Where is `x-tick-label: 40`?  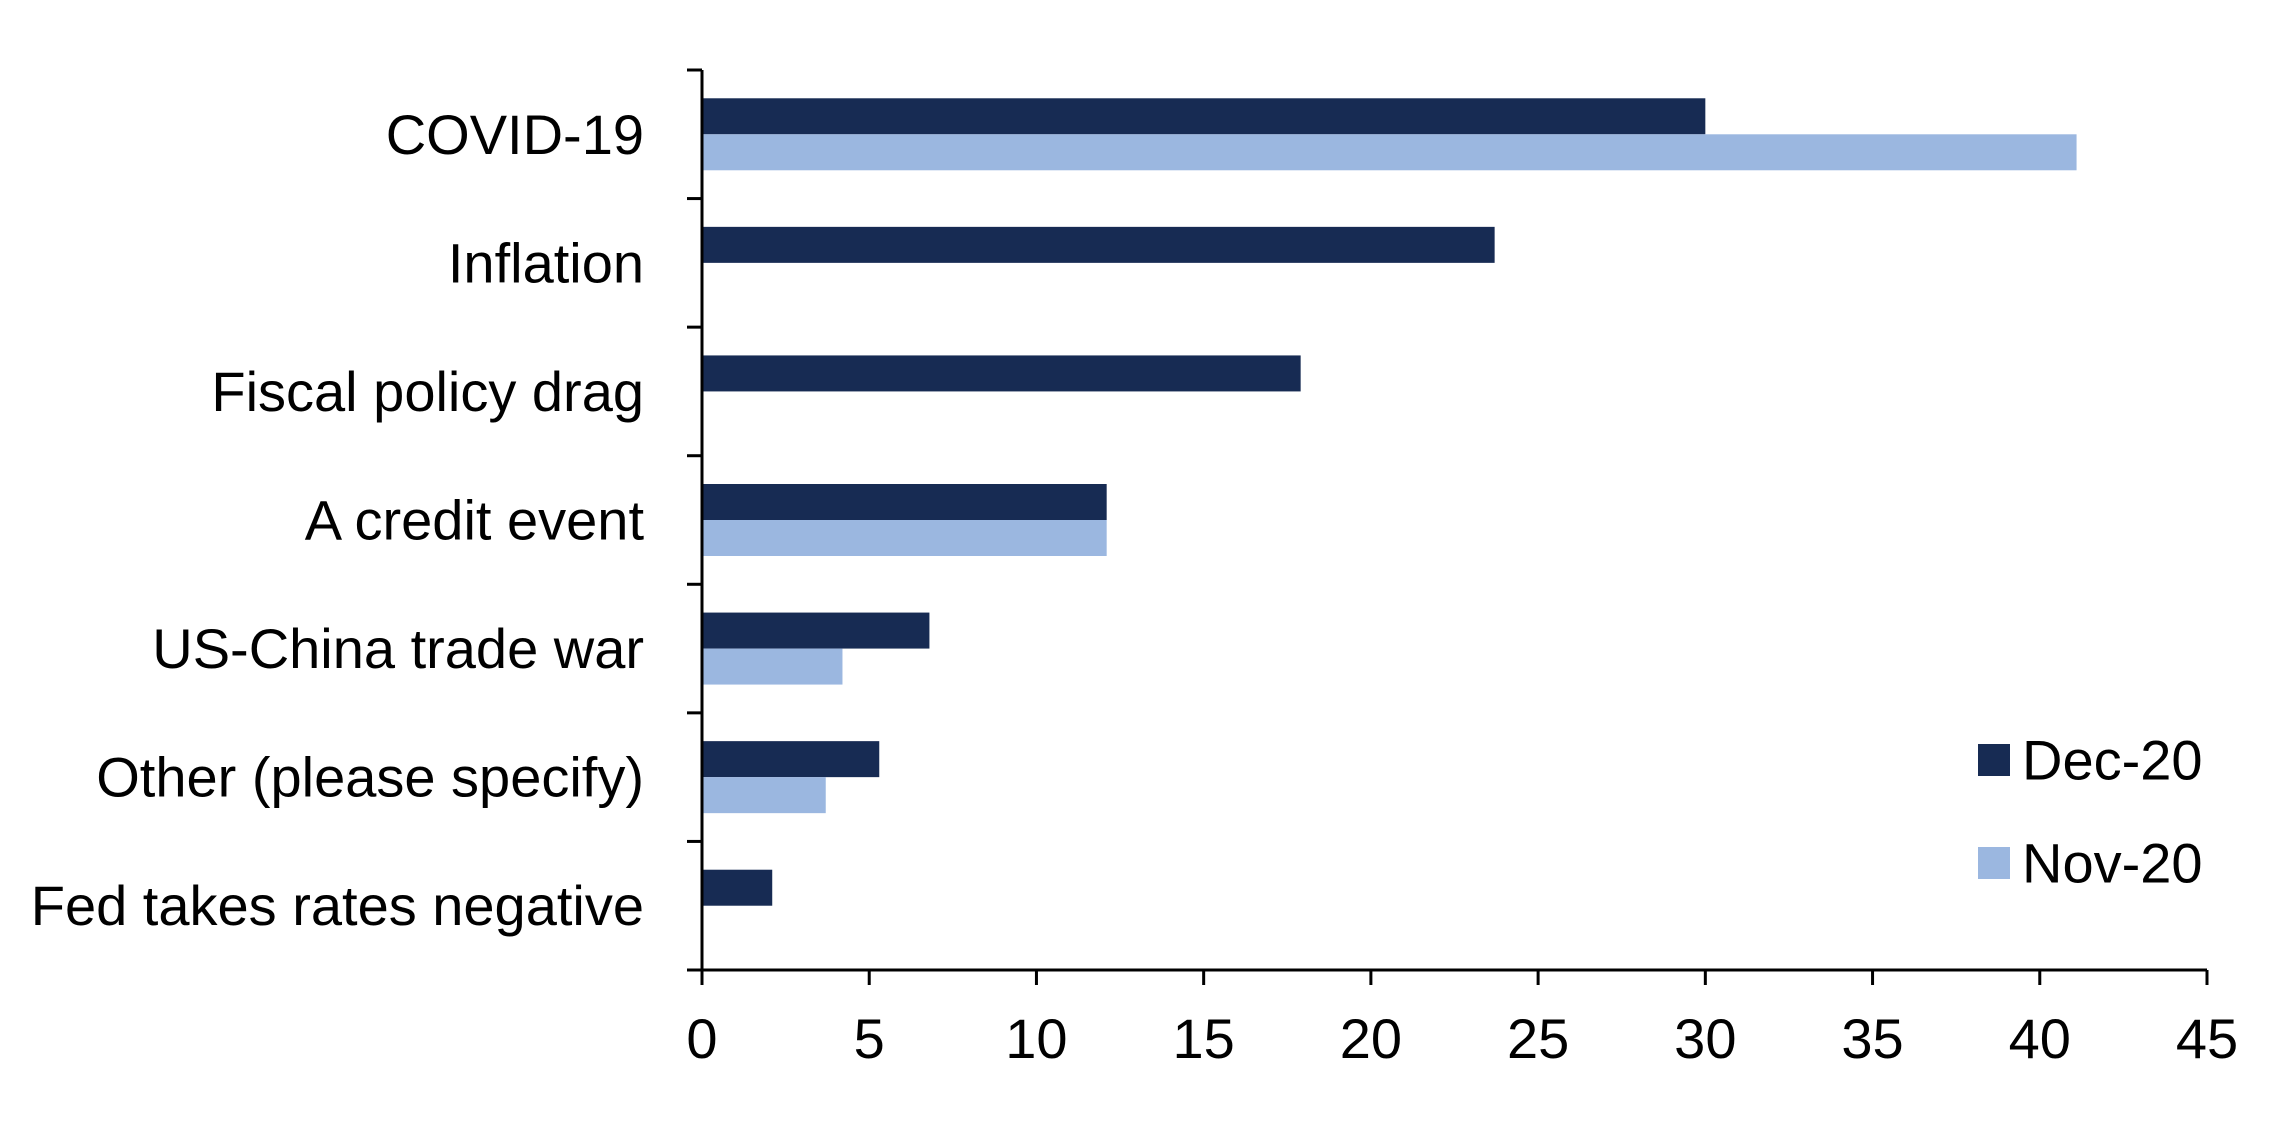 x-tick-label: 40 is located at coordinates (2040, 1038).